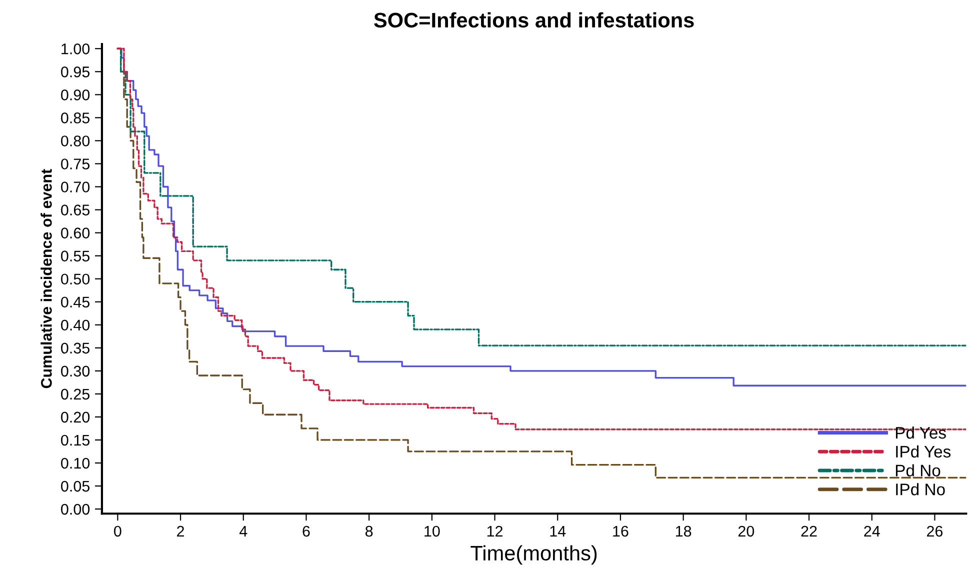  I want to click on y-tick-label: 0.45, so click(75, 302).